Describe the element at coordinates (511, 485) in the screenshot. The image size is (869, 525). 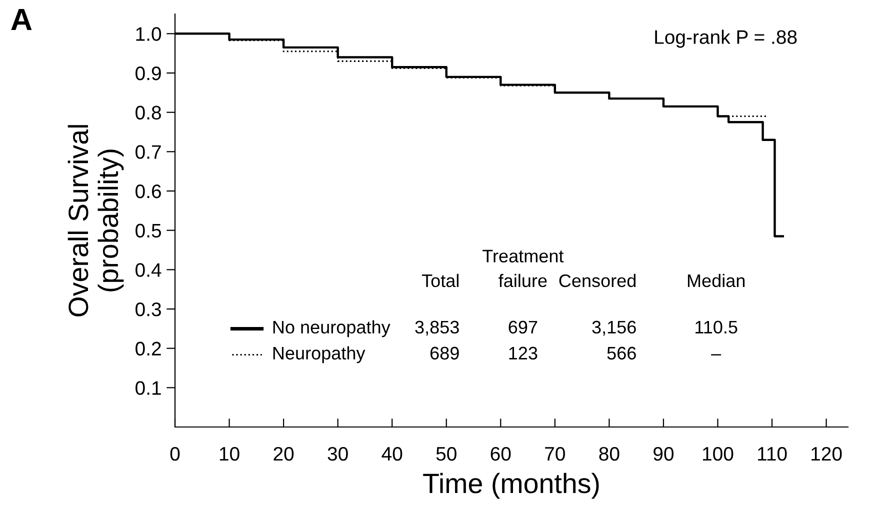
I see `x-axis-title: Time (months)` at that location.